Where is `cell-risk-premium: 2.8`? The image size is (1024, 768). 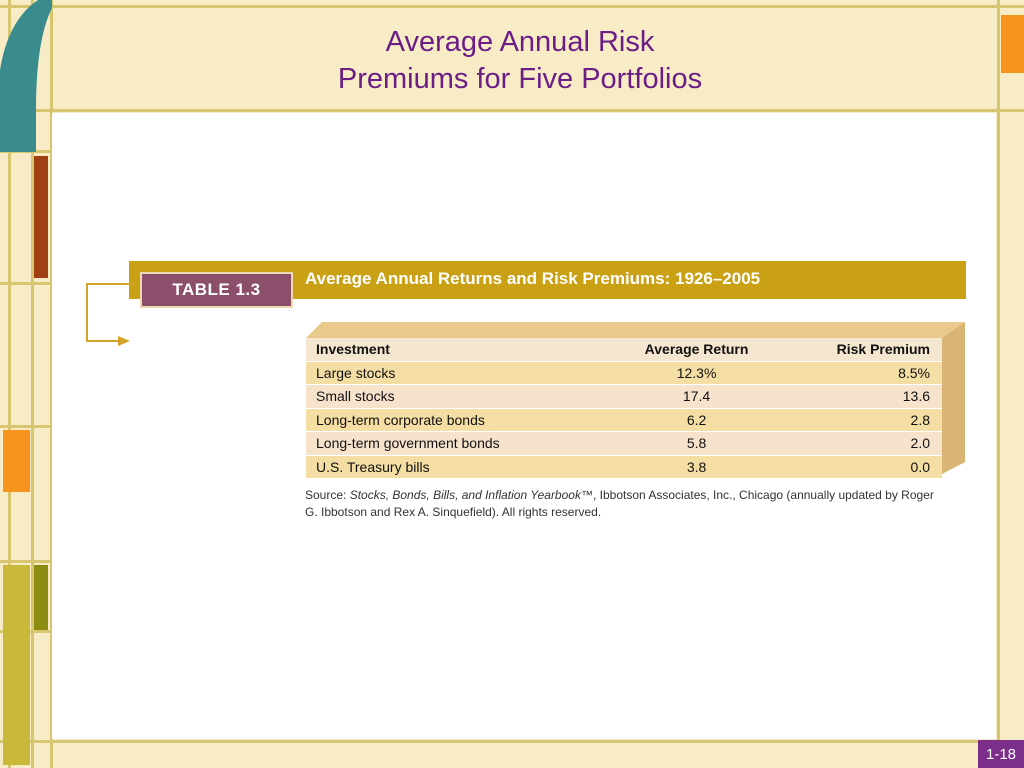
cell-risk-premium: 2.8 is located at coordinates (860, 420).